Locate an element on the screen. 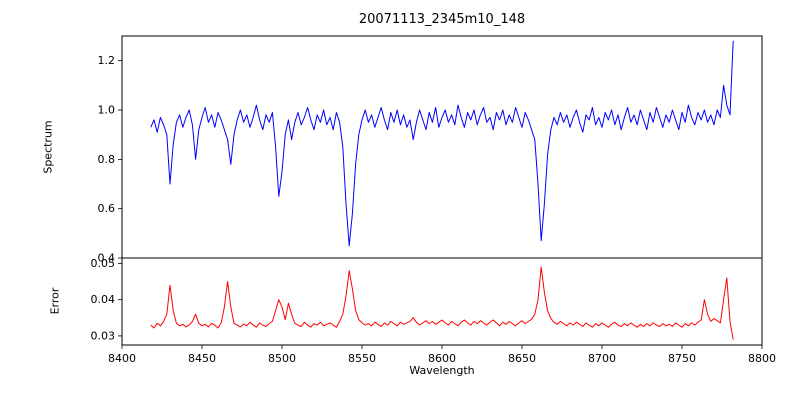 Image resolution: width=800 pixels, height=400 pixels. error-line is located at coordinates (442, 303).